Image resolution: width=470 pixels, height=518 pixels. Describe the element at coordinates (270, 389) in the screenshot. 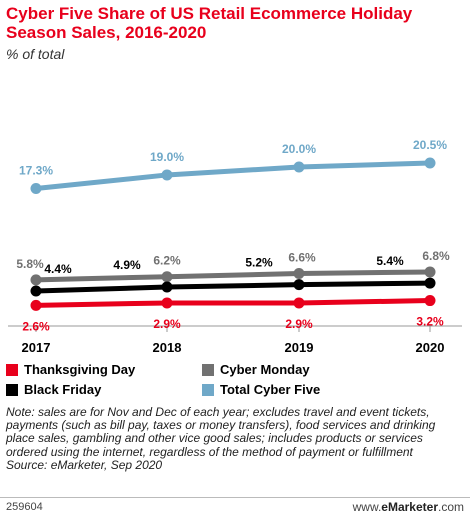

I see `legend-label-total: Total Cyber Five` at that location.